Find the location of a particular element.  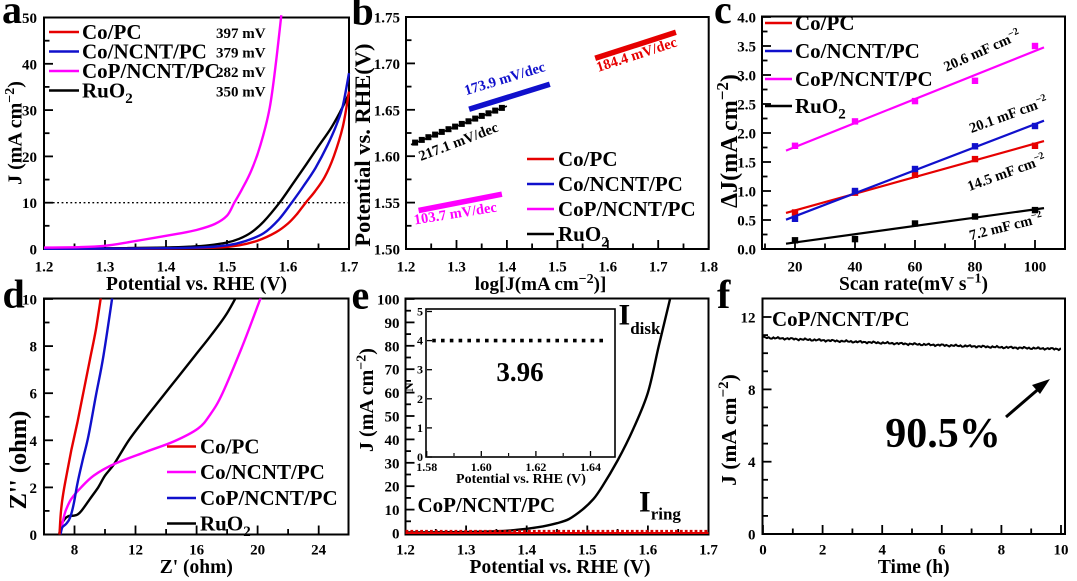

svg-text: Potential vs. RHE(V) is located at coordinates (362, 144).